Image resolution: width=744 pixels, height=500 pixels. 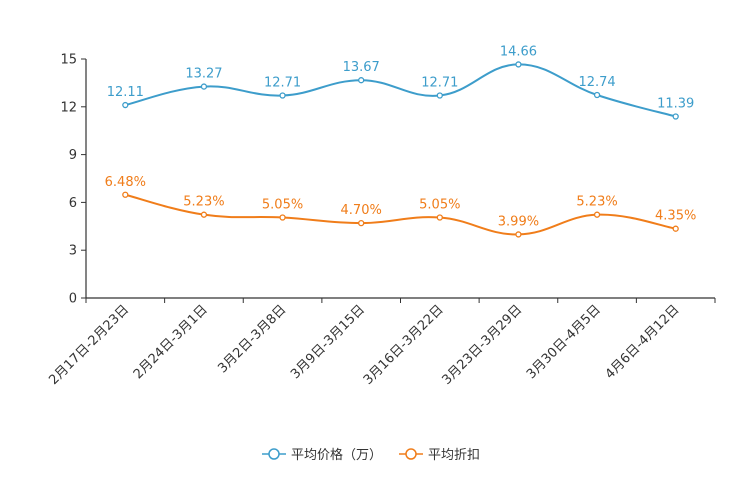 I want to click on data-label: 14.66, so click(x=518, y=51).